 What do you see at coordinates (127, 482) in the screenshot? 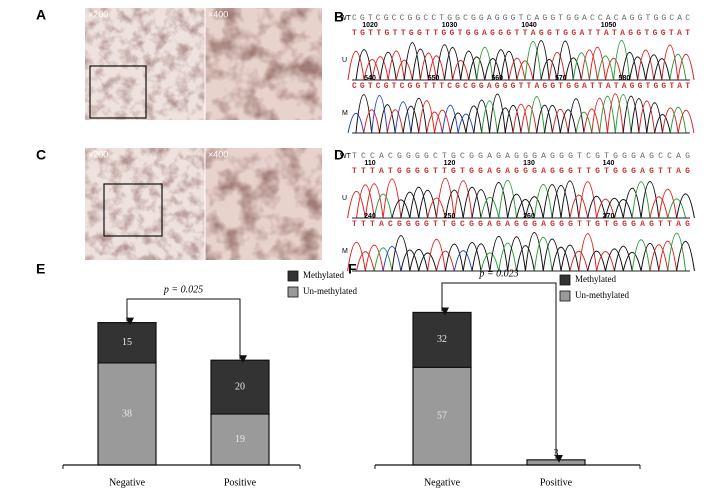
I see `x-tick-label: Negative` at bounding box center [127, 482].